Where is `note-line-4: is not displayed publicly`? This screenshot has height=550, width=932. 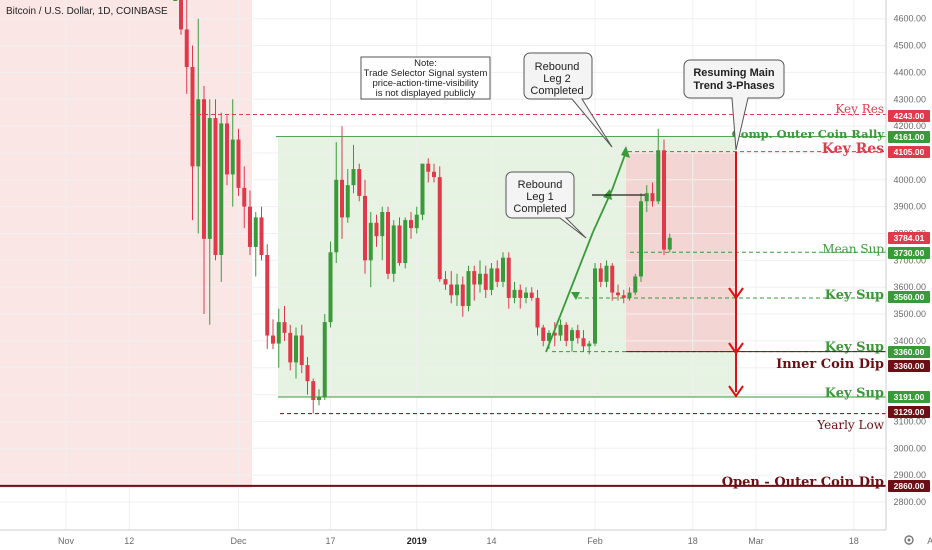
note-line-4: is not displayed publicly is located at coordinates (426, 93).